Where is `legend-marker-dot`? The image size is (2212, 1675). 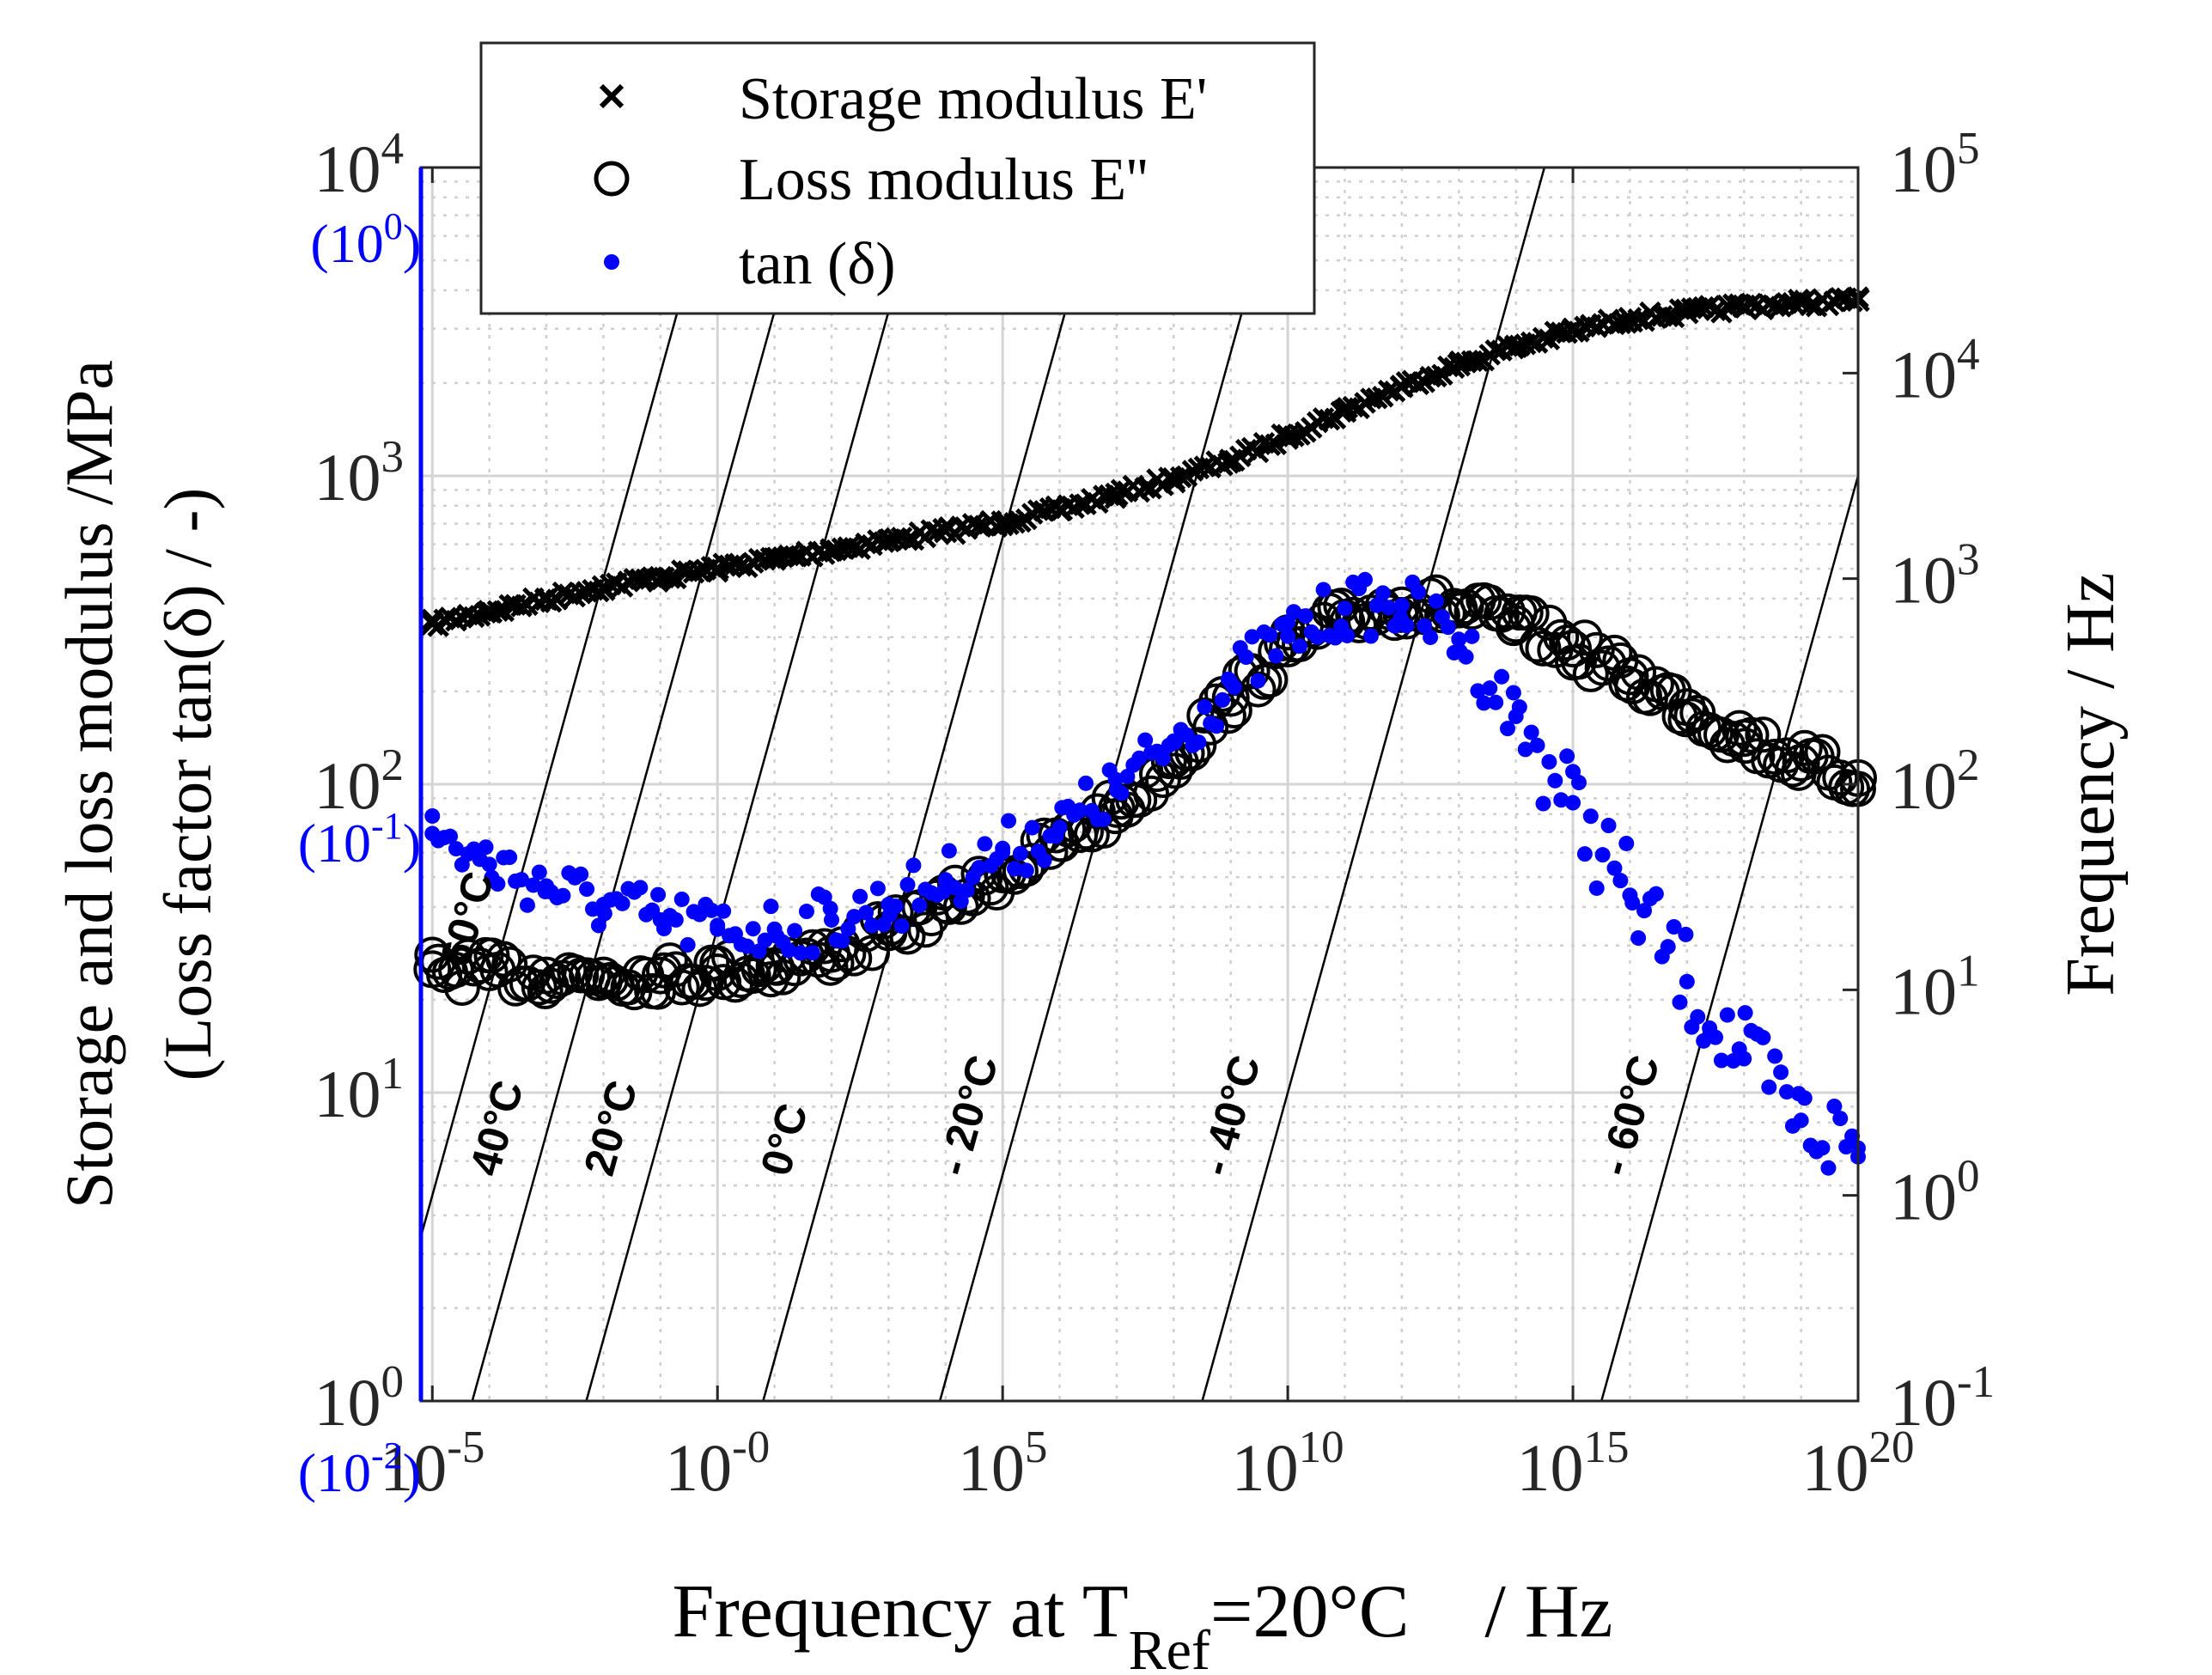
legend-marker-dot is located at coordinates (611, 262).